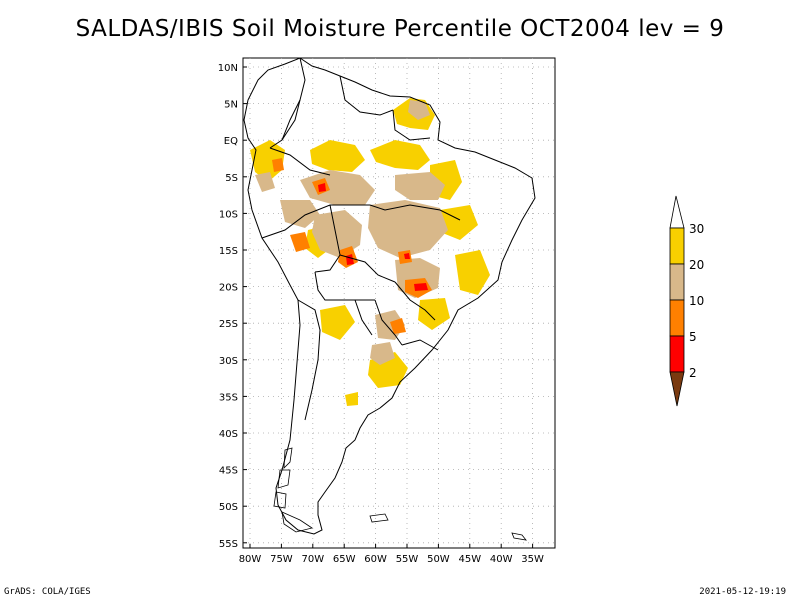 This screenshot has height=600, width=800. I want to click on lat-label: 40S, so click(228, 434).